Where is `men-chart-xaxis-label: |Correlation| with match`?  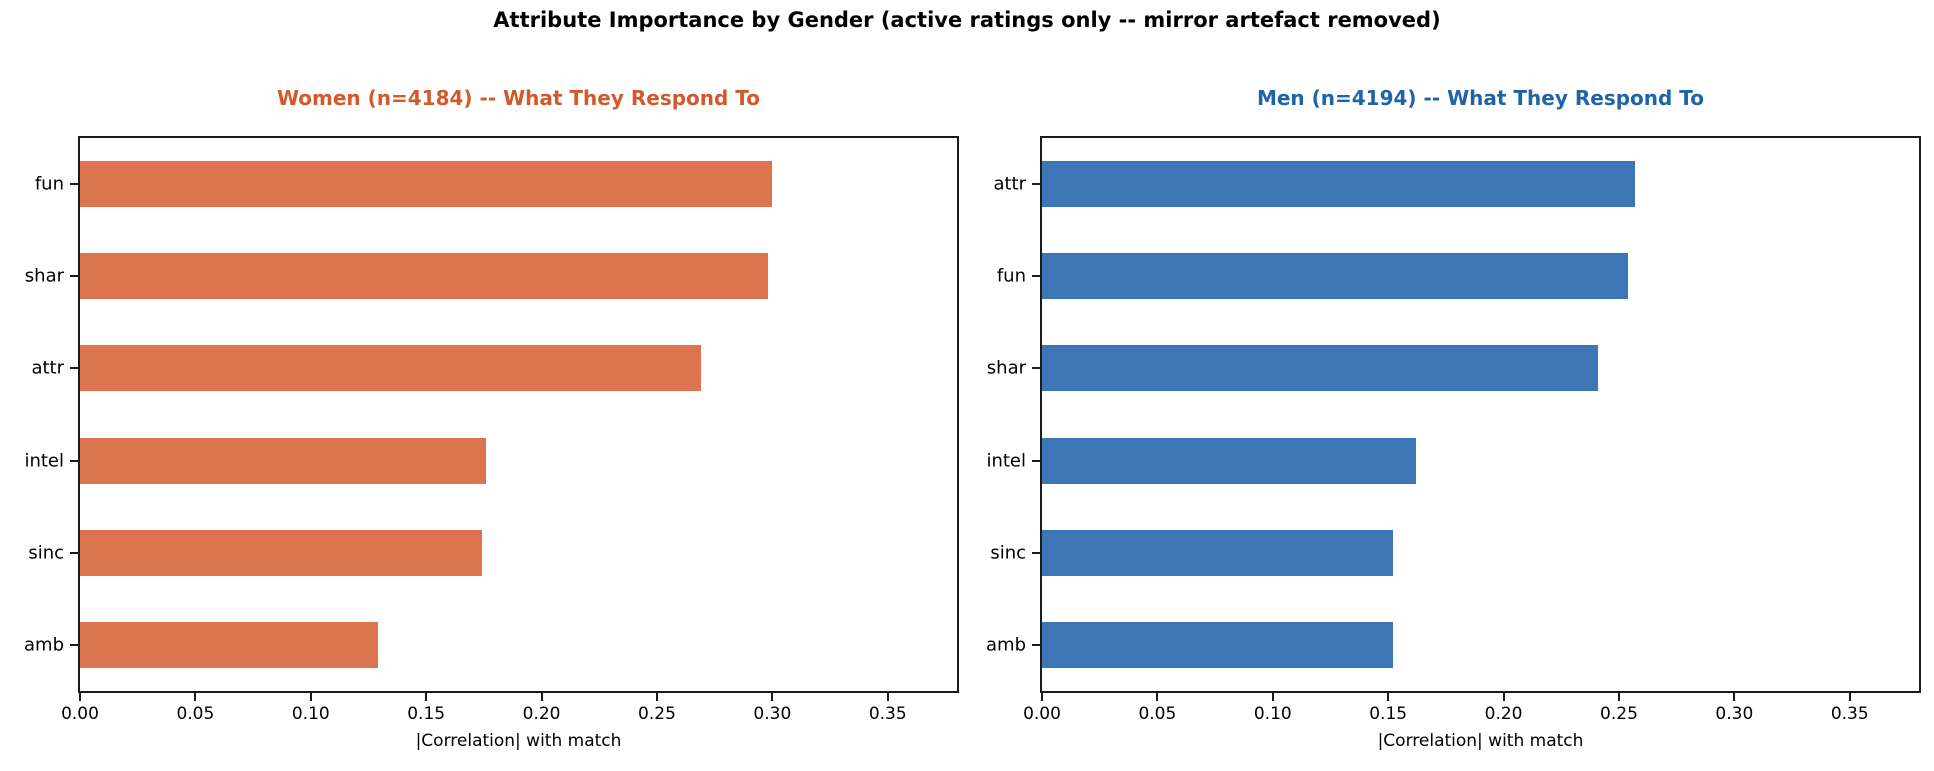
men-chart-xaxis-label: |Correlation| with match is located at coordinates (1480, 741).